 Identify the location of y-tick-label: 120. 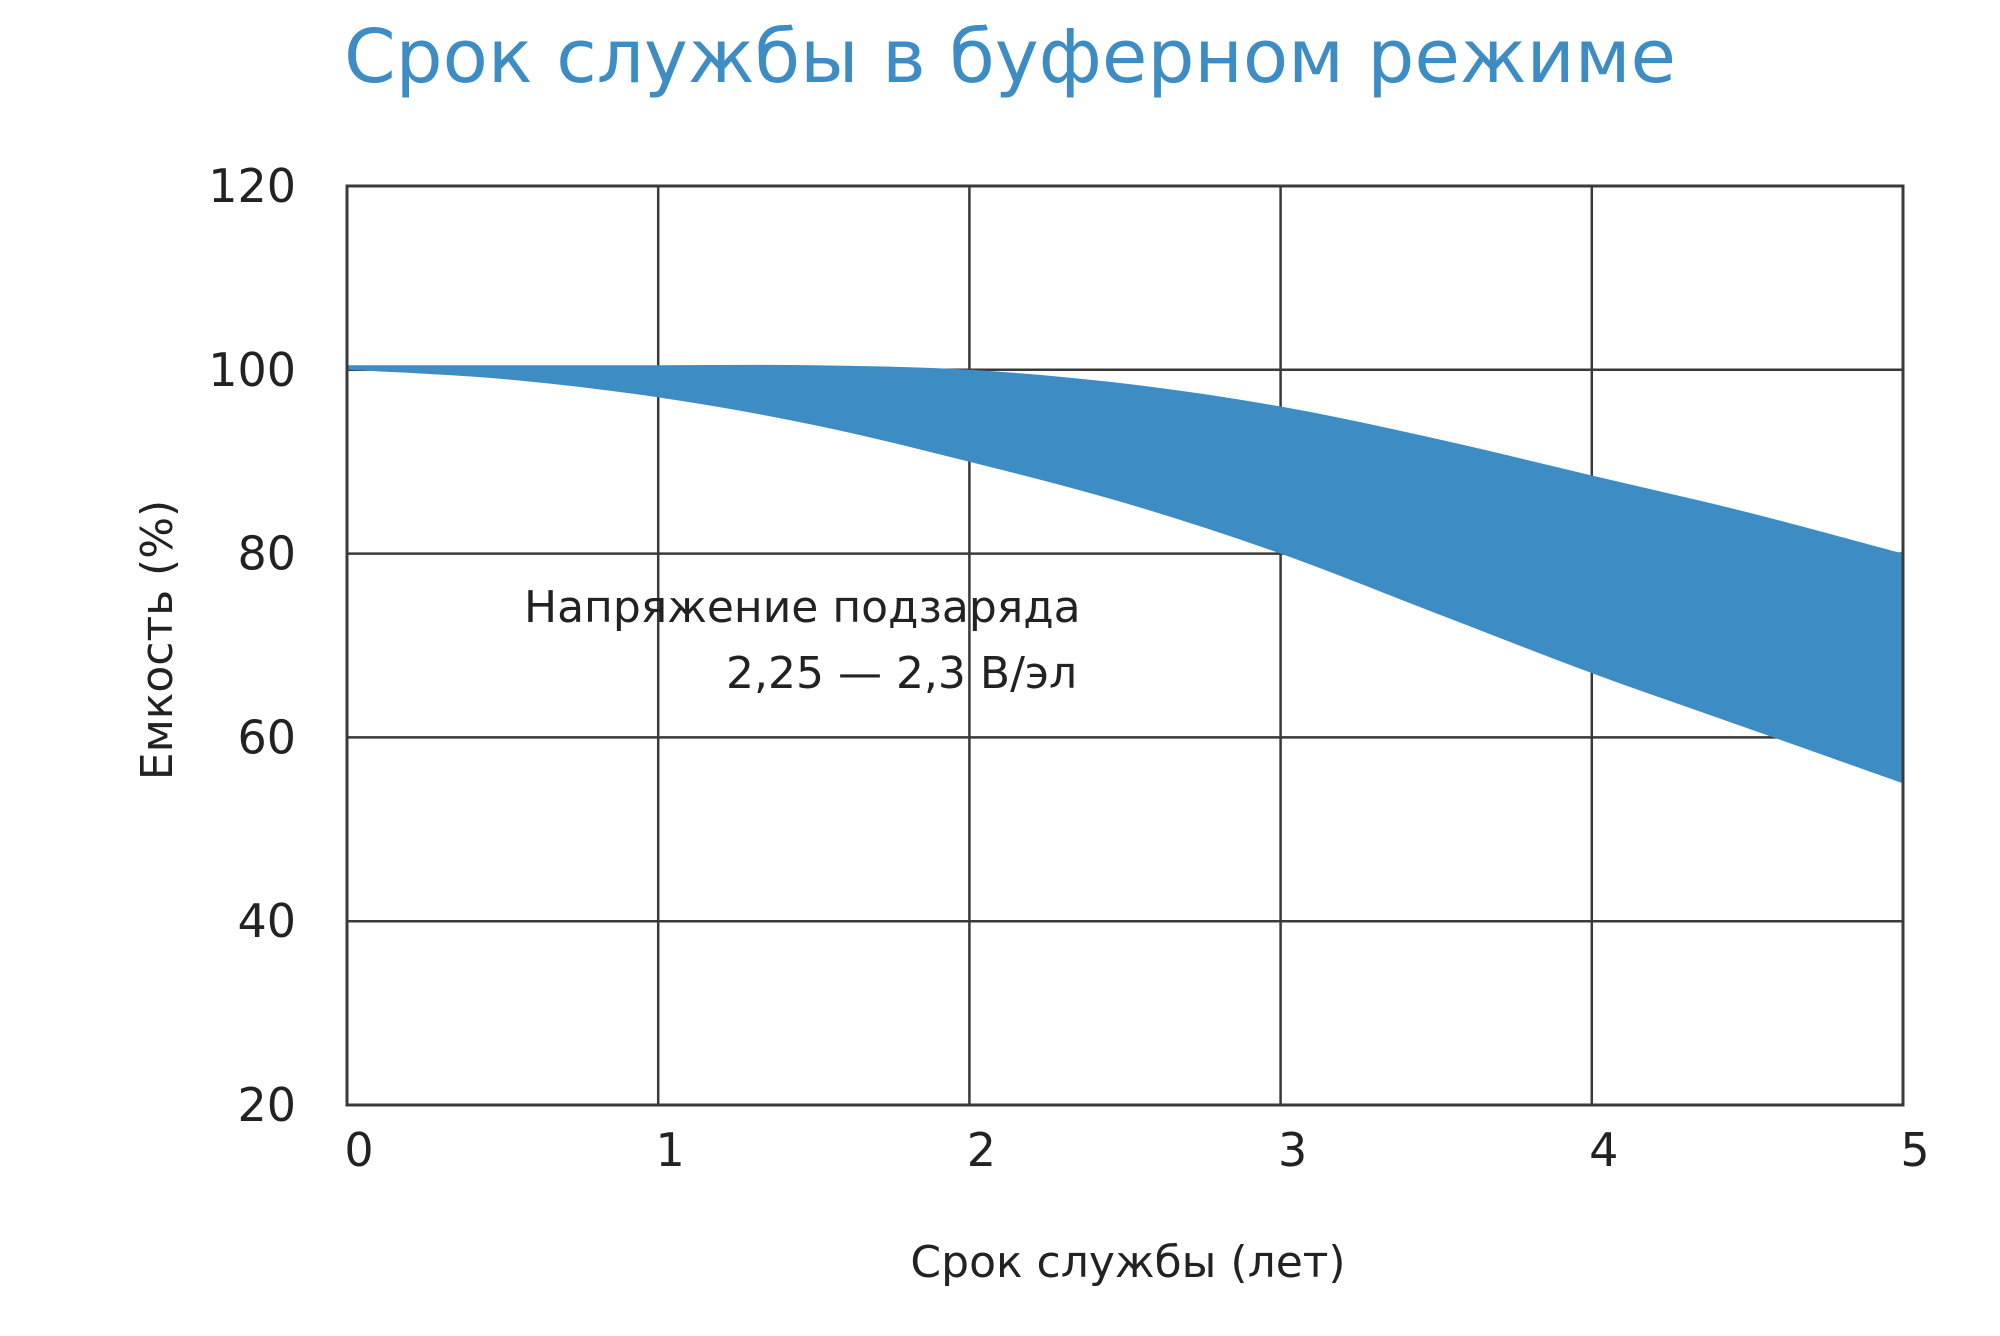
(252, 186).